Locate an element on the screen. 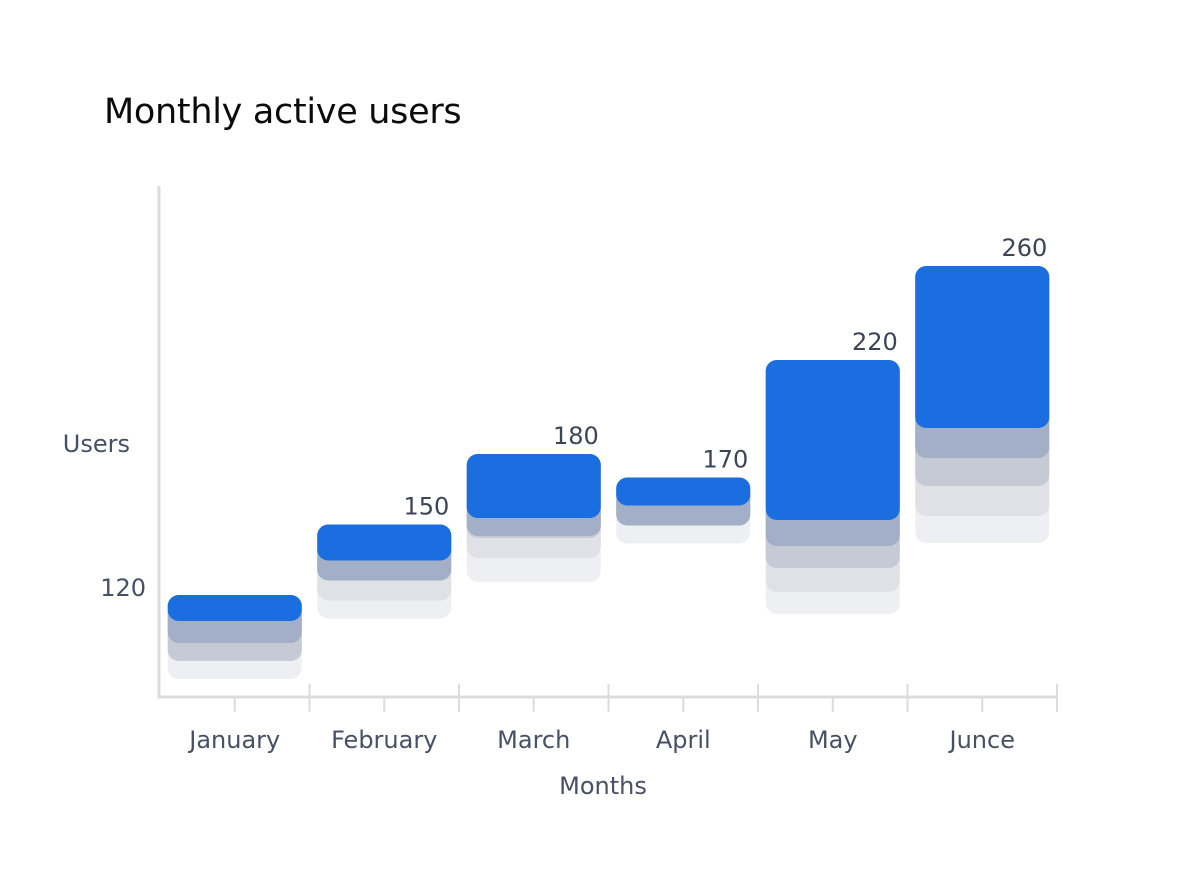  bar-may is located at coordinates (832, 440).